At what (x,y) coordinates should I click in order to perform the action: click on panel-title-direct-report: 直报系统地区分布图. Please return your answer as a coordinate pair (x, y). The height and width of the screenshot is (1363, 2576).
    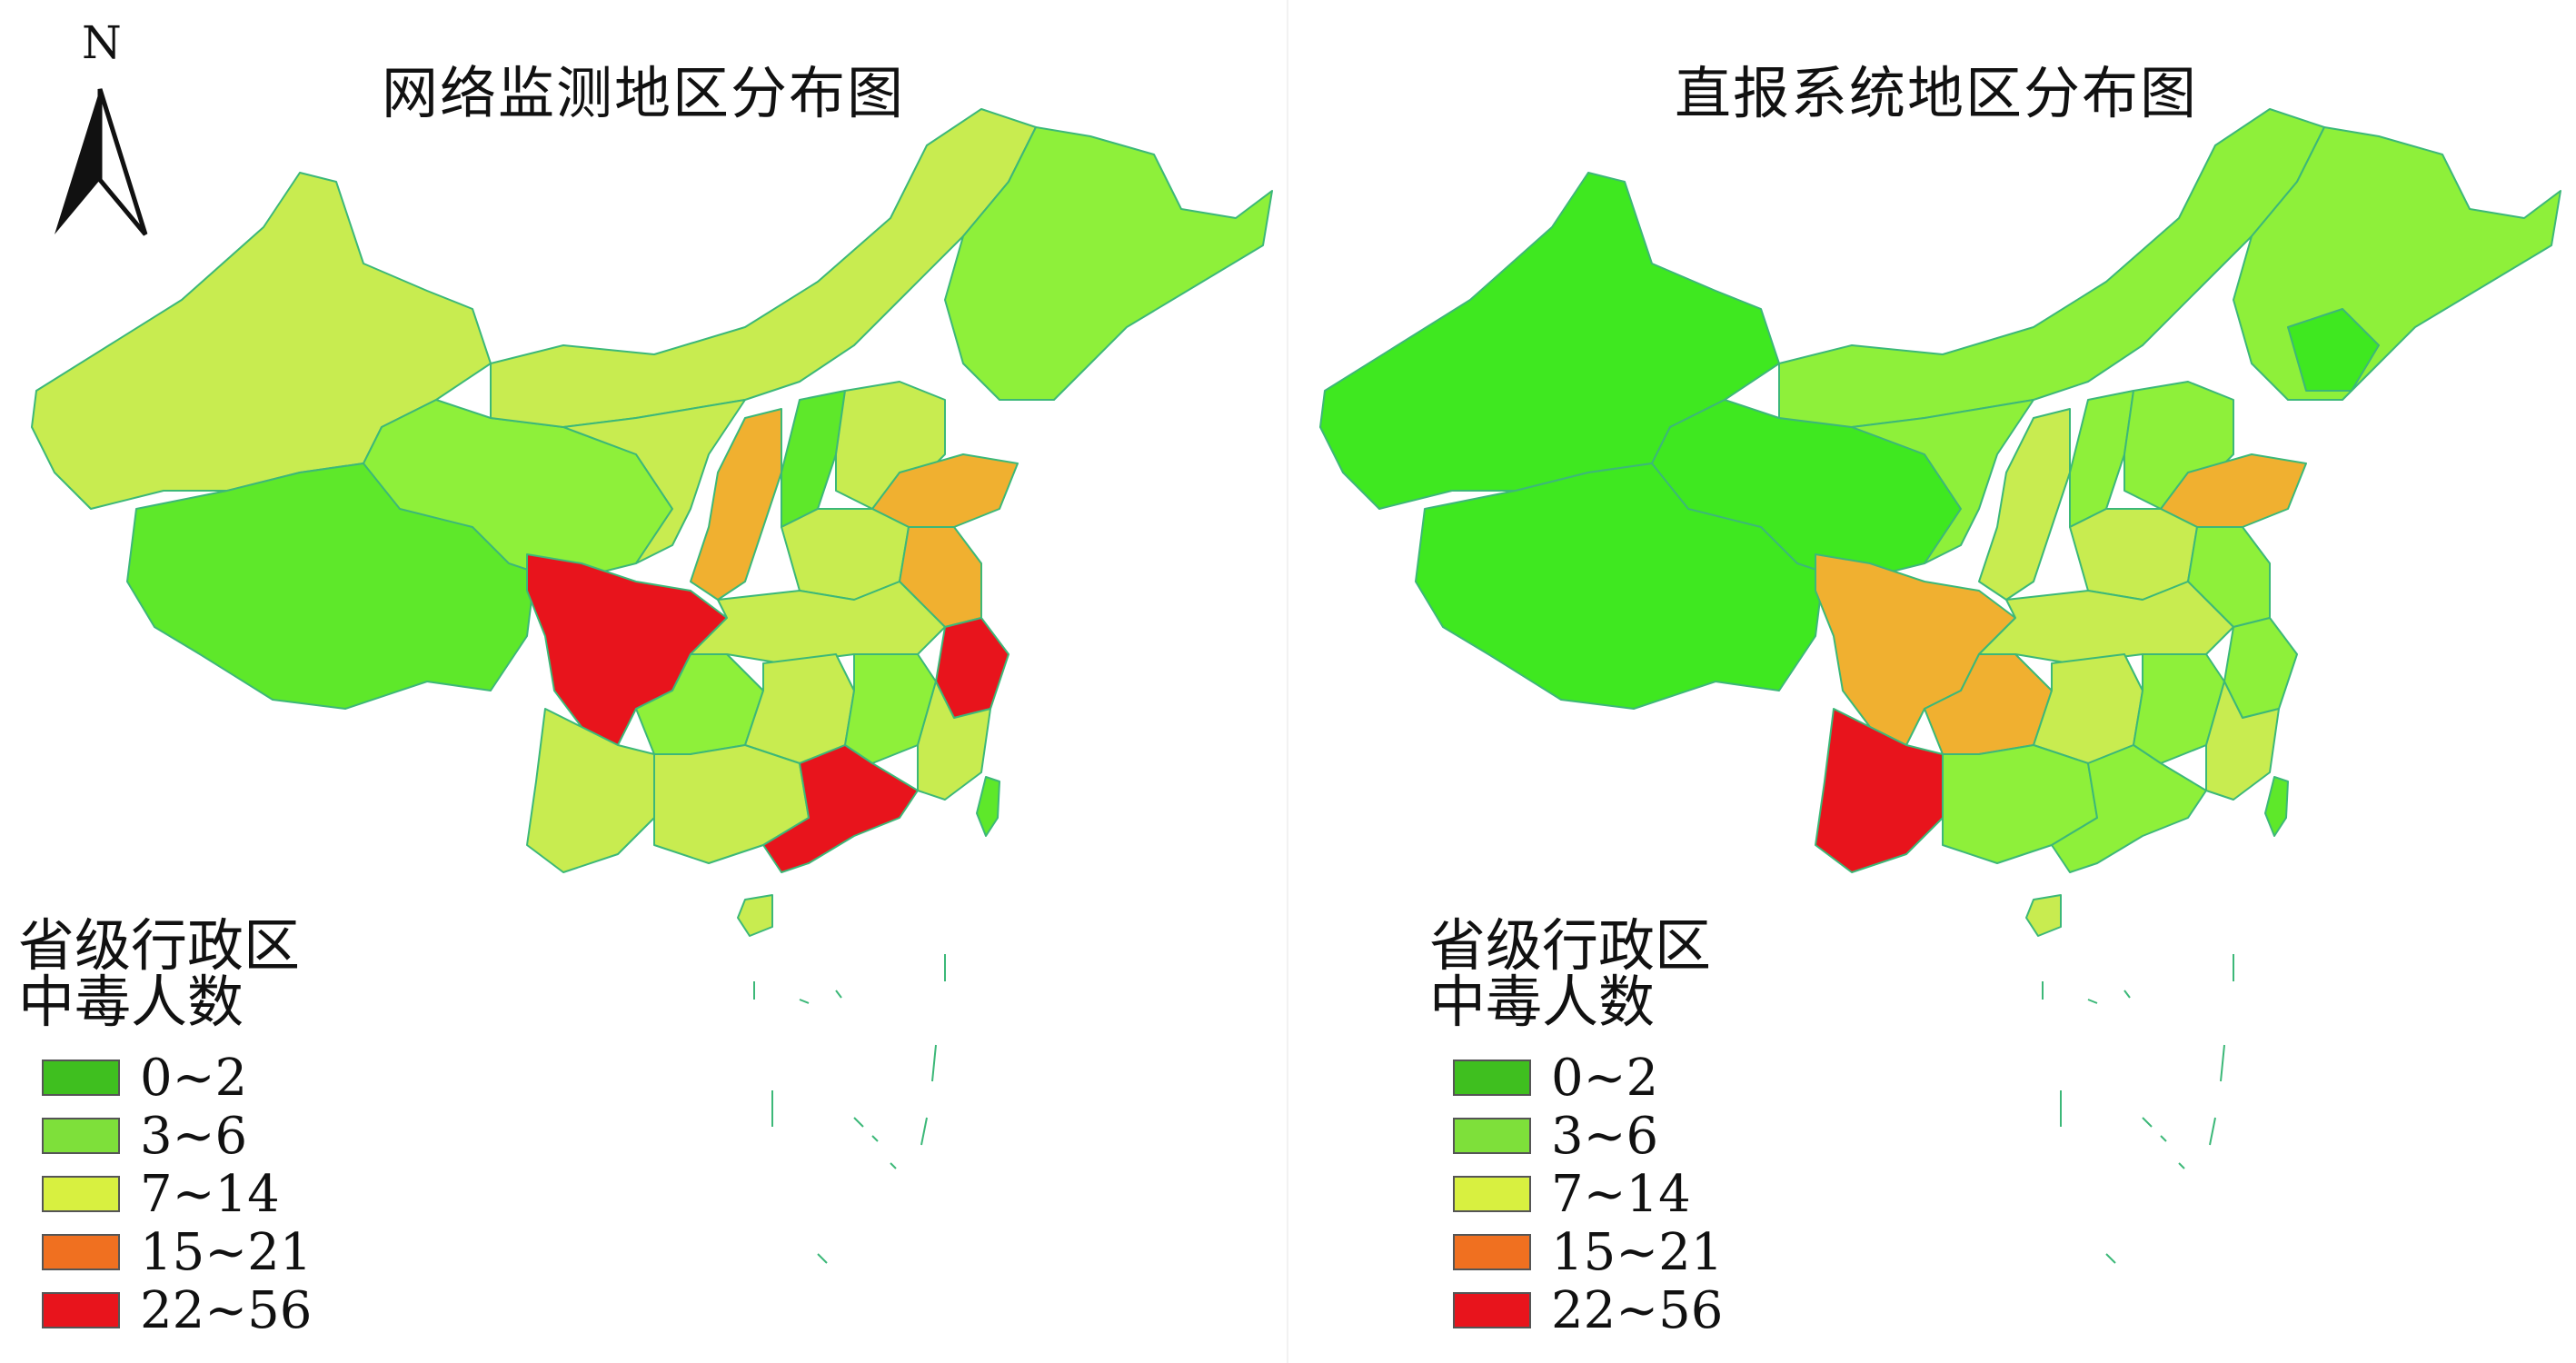
    Looking at the image, I should click on (1937, 93).